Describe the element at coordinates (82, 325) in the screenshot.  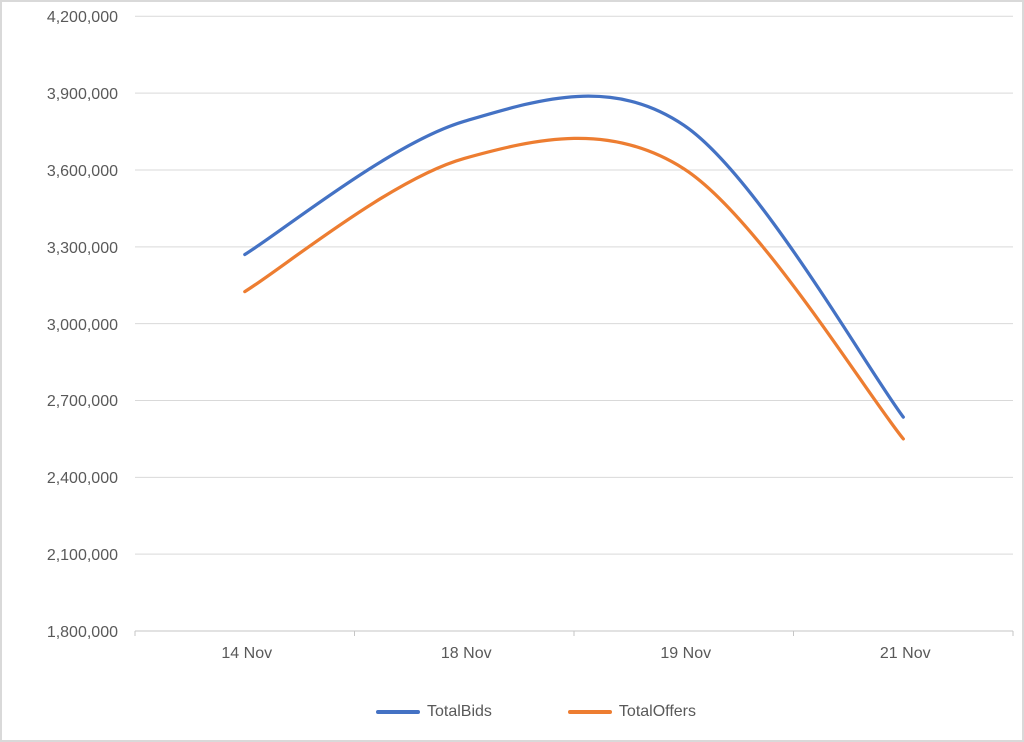
I see `y-axis-label: 3,000,000` at that location.